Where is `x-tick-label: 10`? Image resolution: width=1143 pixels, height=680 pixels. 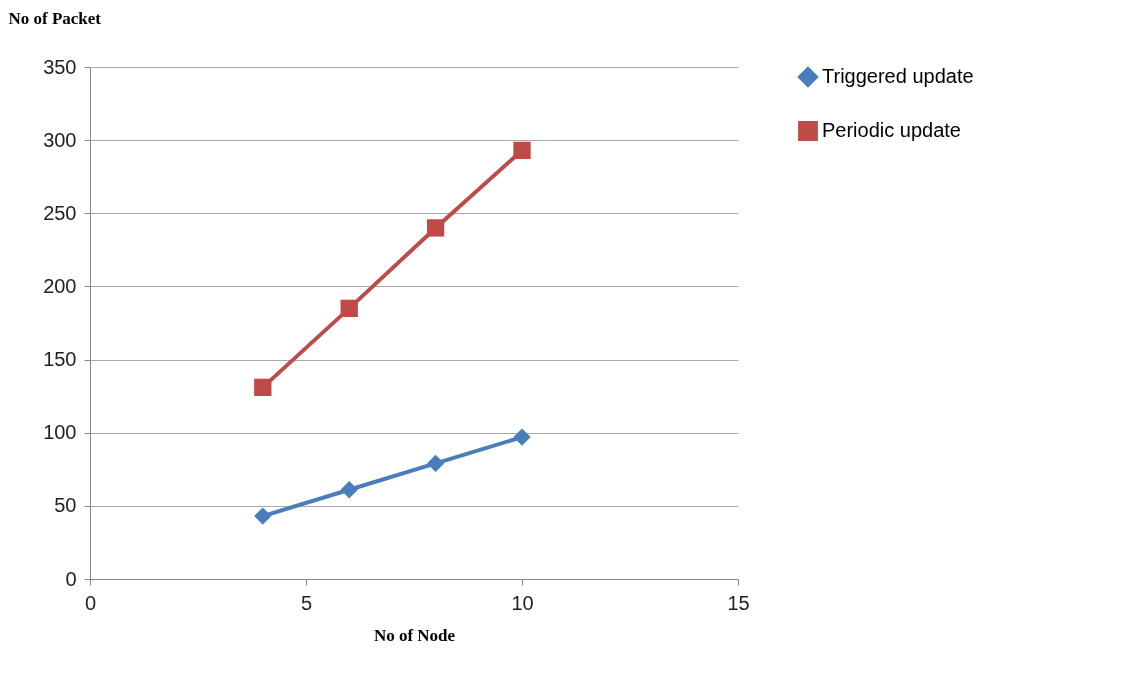 x-tick-label: 10 is located at coordinates (522, 602).